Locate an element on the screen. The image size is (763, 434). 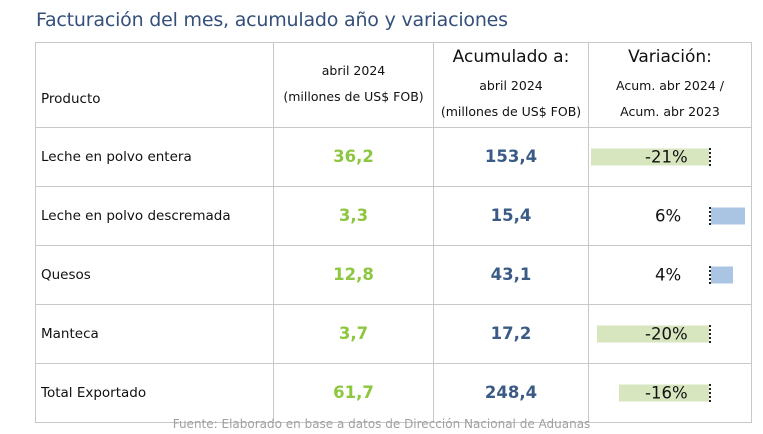
header-producto: Producto is located at coordinates (154, 99).